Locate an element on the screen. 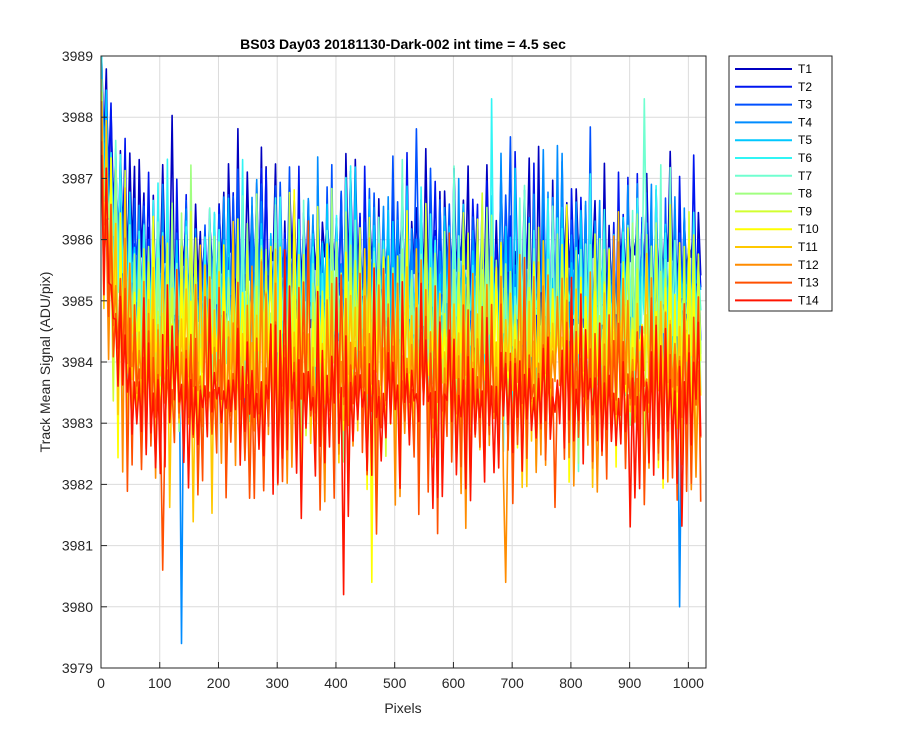  legend: T1 T2 T3 T4 T5 T6 T7 T8 T9 T10 T11 T12 T13 T14 is located at coordinates (780, 183).